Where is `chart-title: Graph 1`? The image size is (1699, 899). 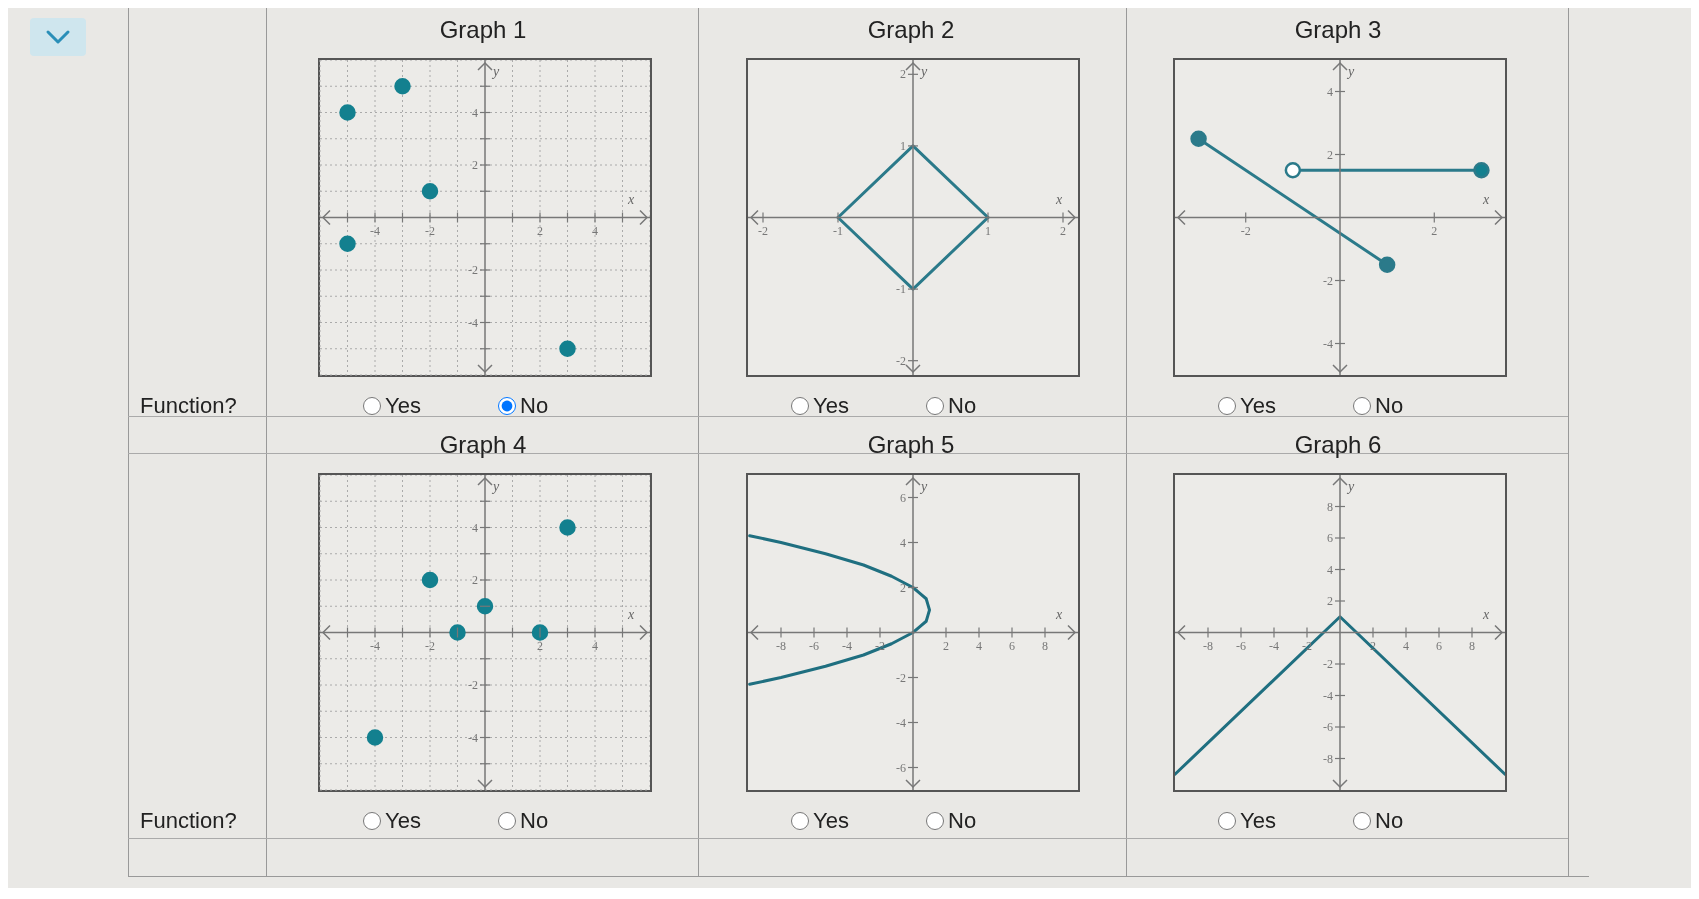
chart-title: Graph 1 is located at coordinates (483, 30).